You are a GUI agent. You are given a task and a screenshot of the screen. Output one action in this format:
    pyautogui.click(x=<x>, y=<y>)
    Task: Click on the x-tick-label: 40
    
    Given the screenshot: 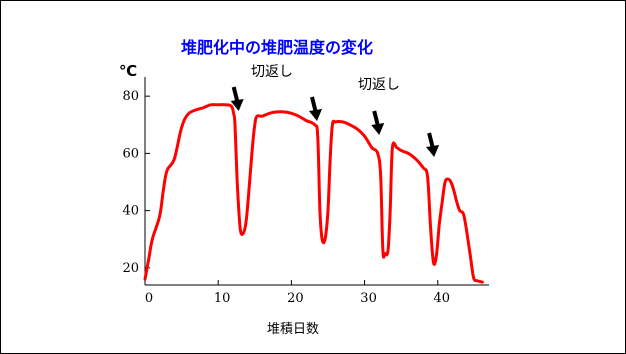 What is the action you would take?
    pyautogui.click(x=441, y=298)
    